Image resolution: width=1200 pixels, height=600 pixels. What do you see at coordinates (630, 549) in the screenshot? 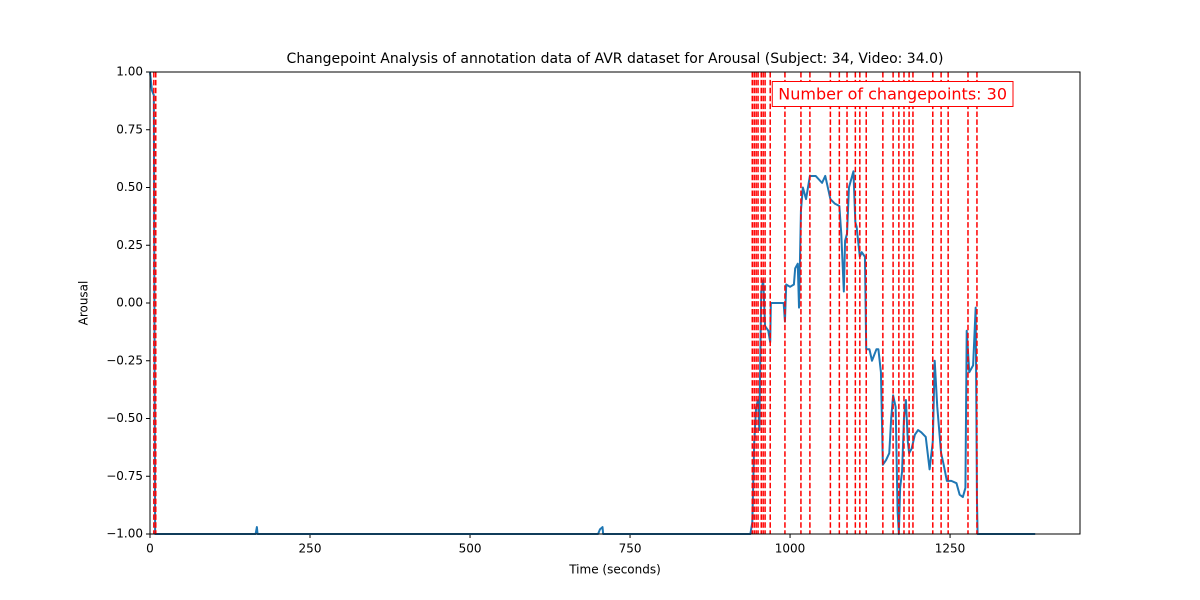
I see `x-tick-label: 750` at bounding box center [630, 549].